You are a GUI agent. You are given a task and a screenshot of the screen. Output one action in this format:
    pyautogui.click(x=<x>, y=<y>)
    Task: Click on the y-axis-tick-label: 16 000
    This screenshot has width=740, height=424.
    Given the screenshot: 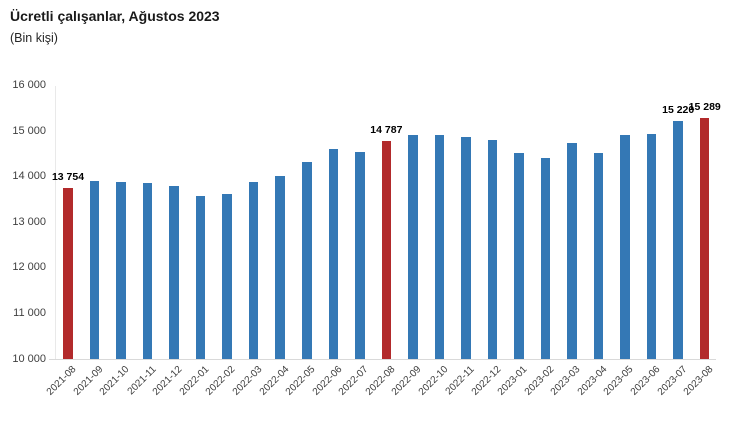 What is the action you would take?
    pyautogui.click(x=29, y=85)
    